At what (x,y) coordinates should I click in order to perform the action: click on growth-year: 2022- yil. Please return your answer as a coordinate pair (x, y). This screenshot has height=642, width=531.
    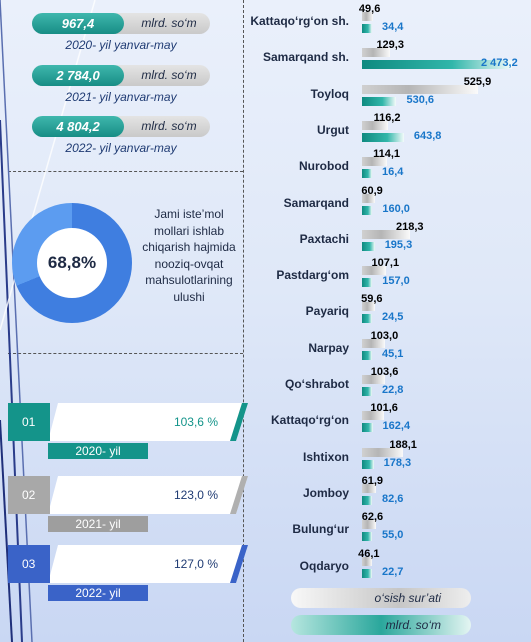
    Looking at the image, I should click on (98, 593).